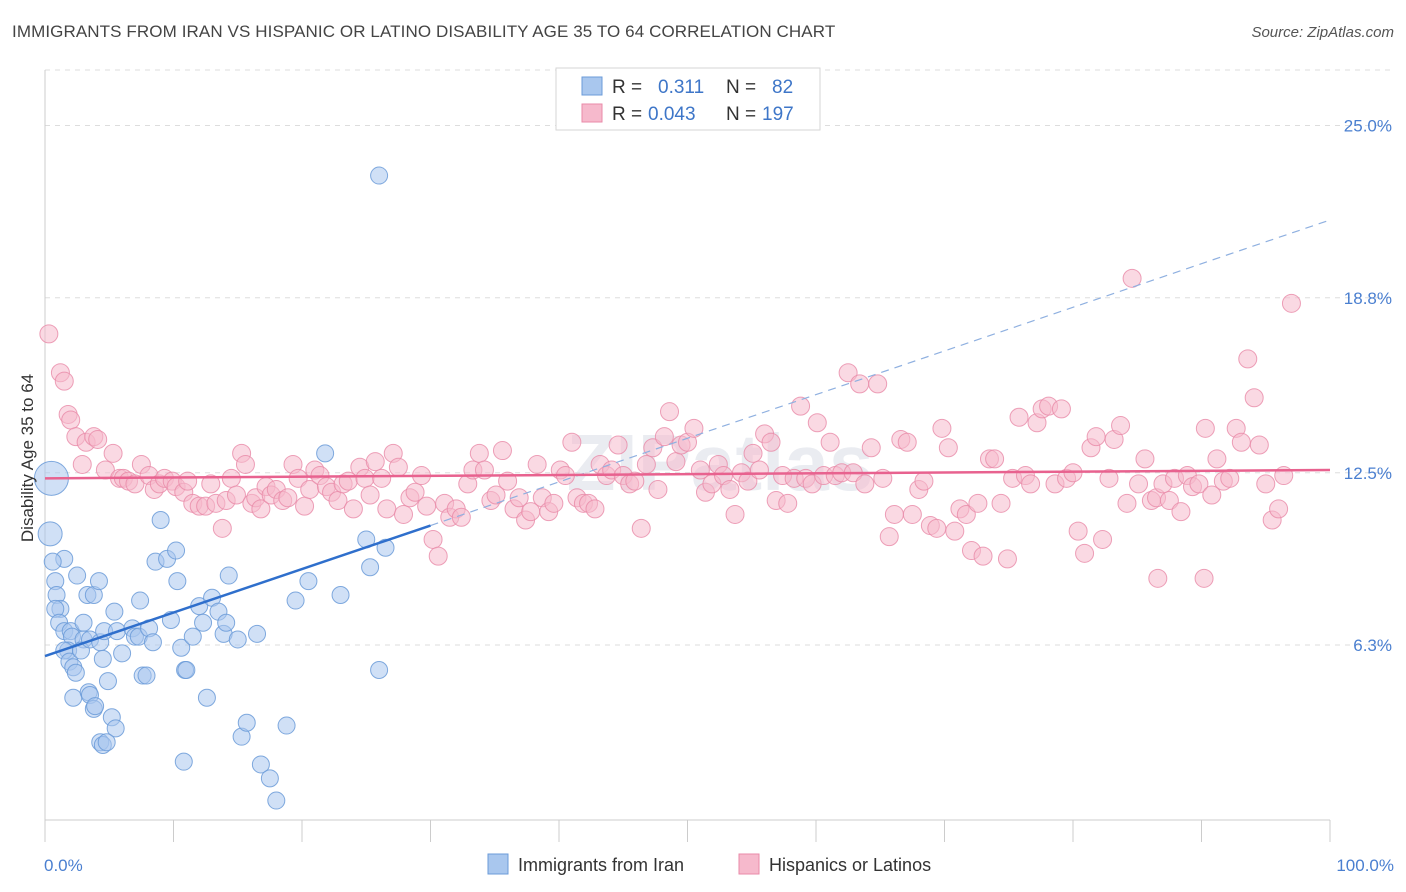 This screenshot has height=892, width=1406. What do you see at coordinates (601, 865) in the screenshot?
I see `bottom-legend-label-iran: Immigrants from Iran` at bounding box center [601, 865].